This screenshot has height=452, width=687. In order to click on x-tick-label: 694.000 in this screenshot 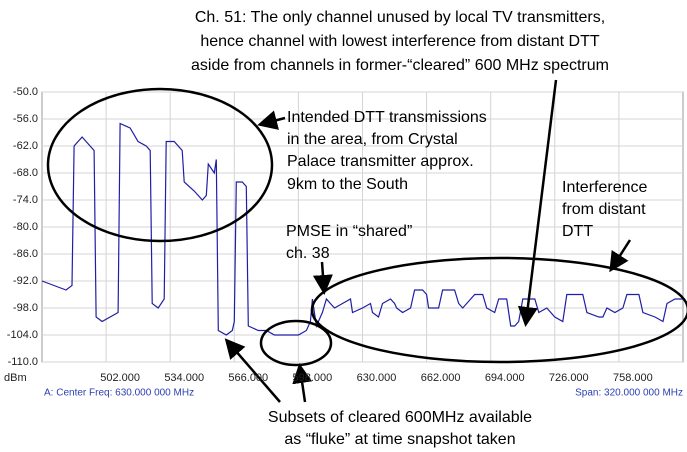, I will do `click(505, 378)`.